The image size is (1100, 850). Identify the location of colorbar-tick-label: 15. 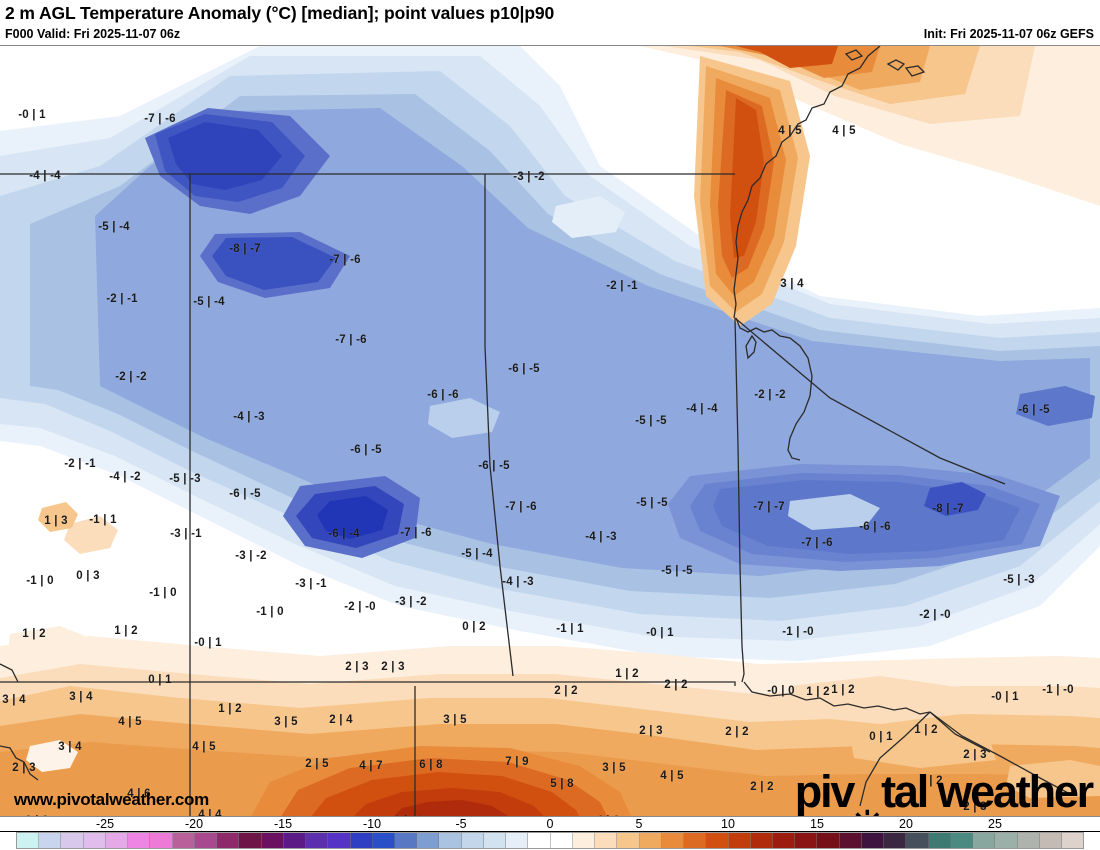
(817, 824).